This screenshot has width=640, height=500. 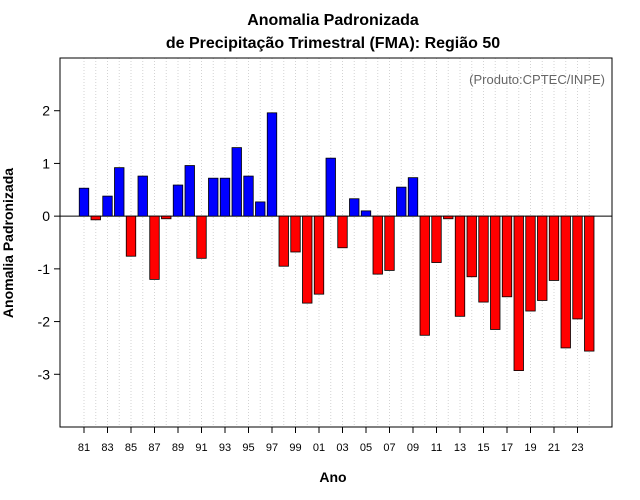 I want to click on x-tick-label: 15, so click(x=483, y=448).